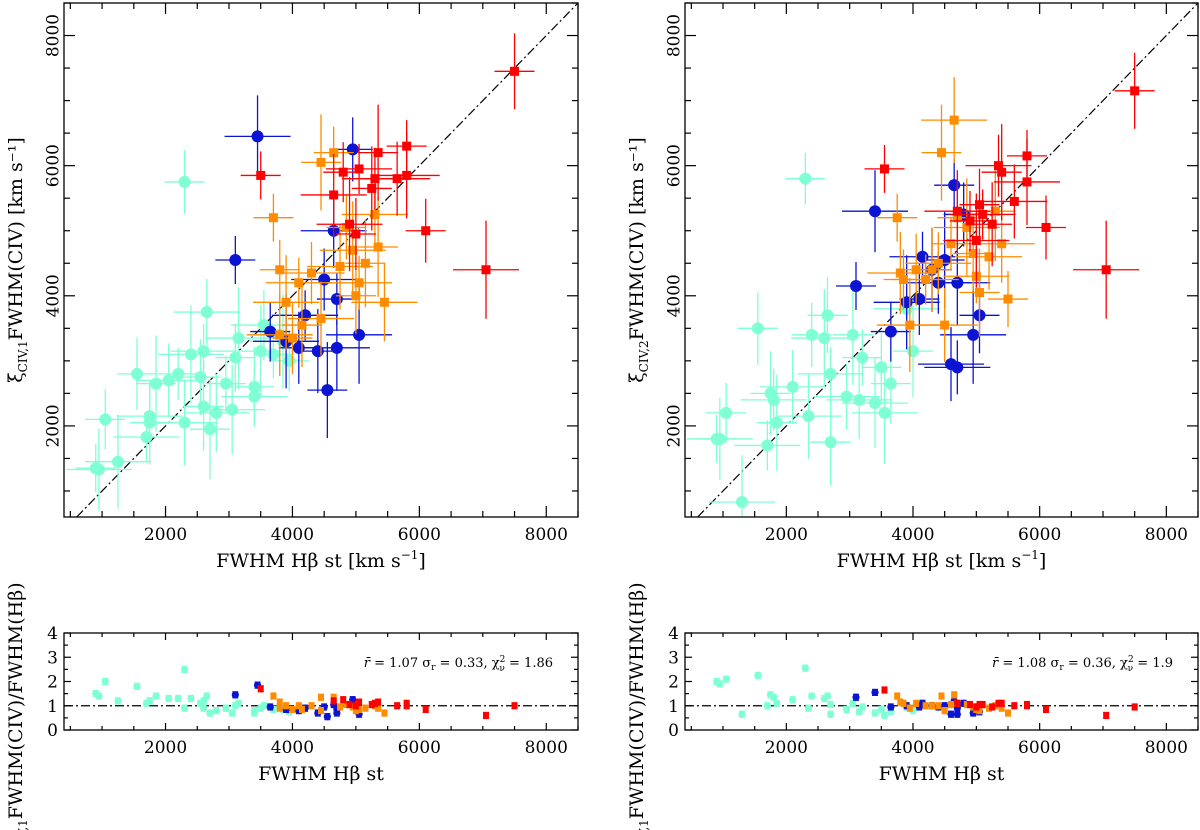 Image resolution: width=1200 pixels, height=830 pixels. Describe the element at coordinates (52, 683) in the screenshot. I see `y-tick-label: 2` at that location.